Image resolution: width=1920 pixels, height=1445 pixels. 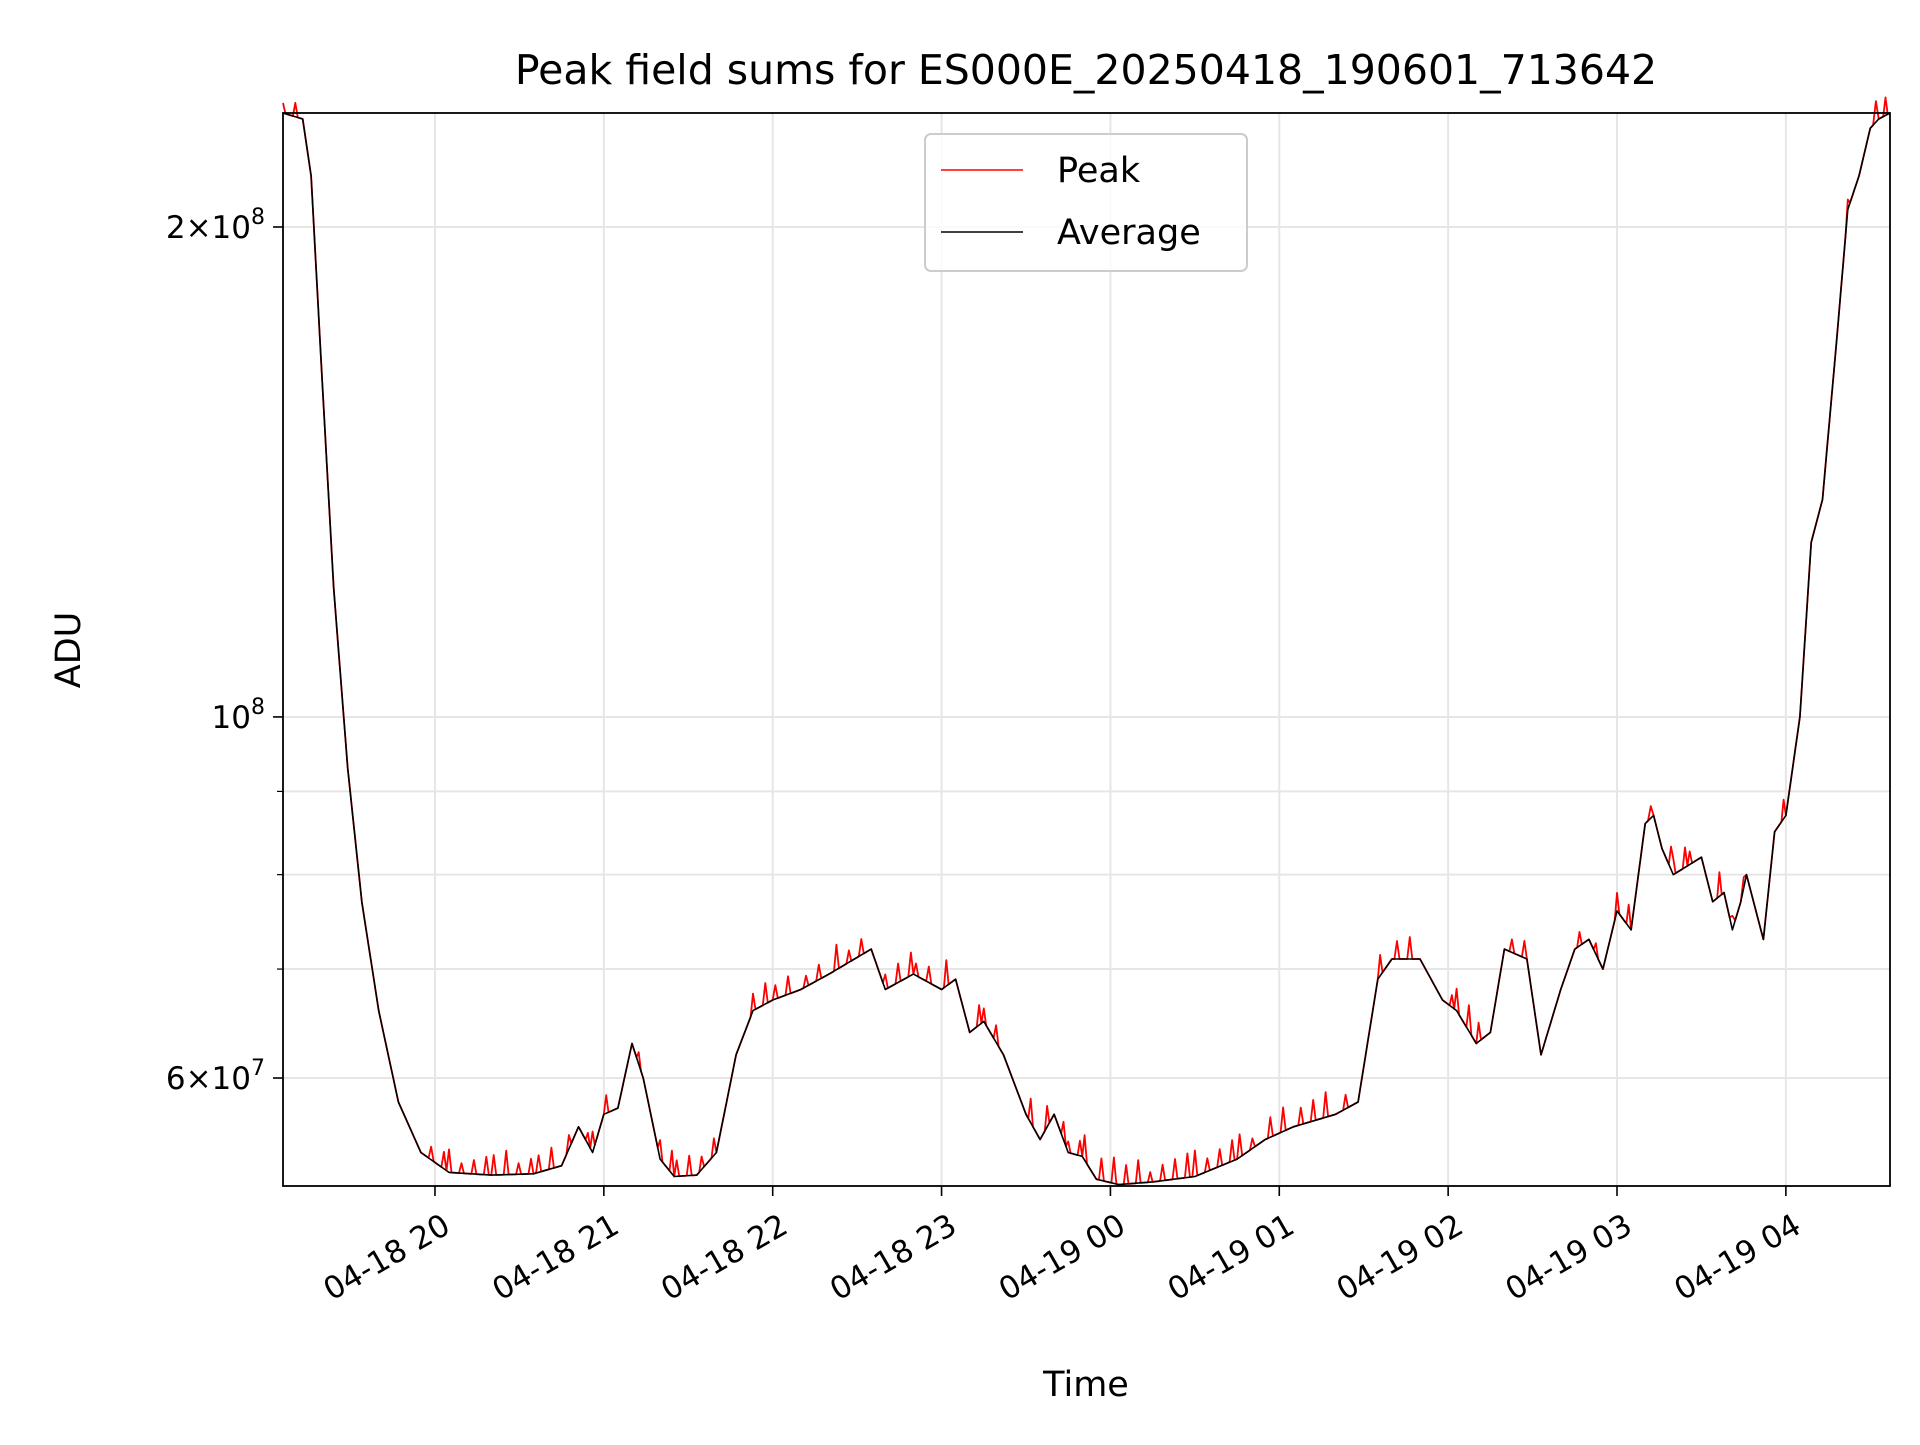 I want to click on legend-box, so click(x=1086, y=202).